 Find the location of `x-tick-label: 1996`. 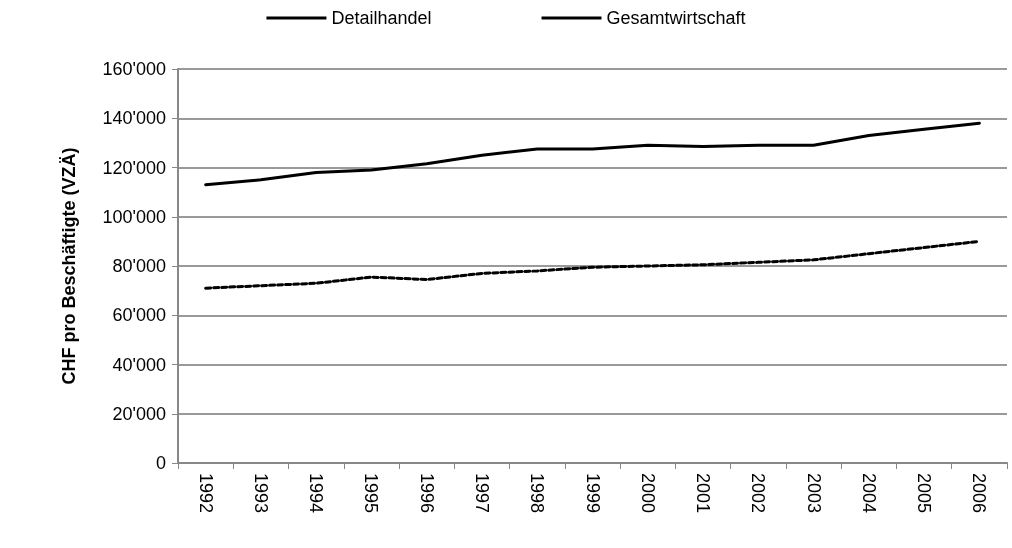

x-tick-label: 1996 is located at coordinates (426, 493).